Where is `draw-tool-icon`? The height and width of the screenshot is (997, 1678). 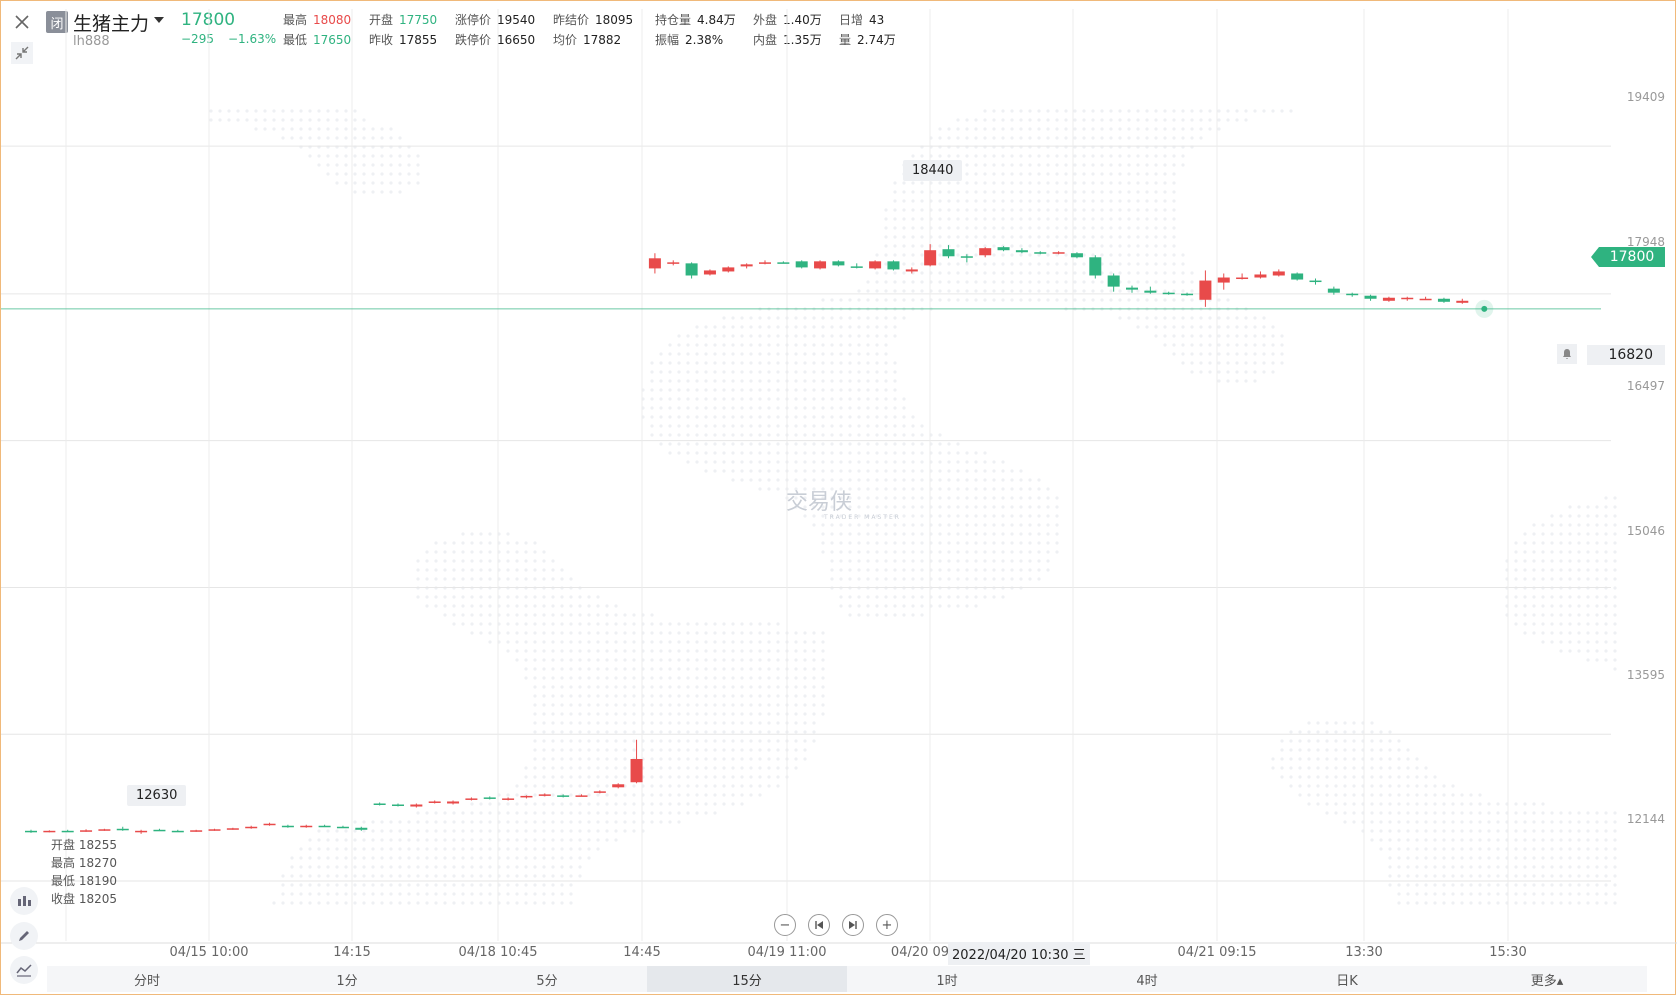
draw-tool-icon is located at coordinates (24, 936).